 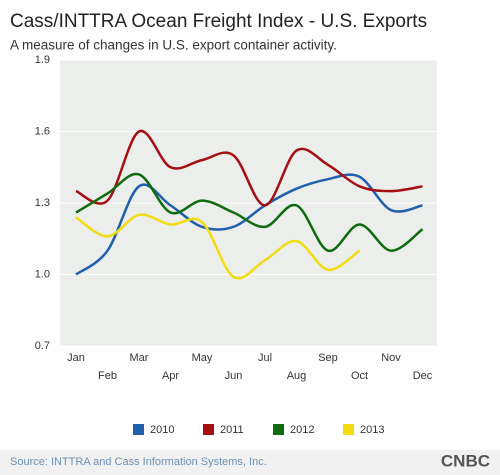 What do you see at coordinates (42, 203) in the screenshot?
I see `y-tick-label: 1.3` at bounding box center [42, 203].